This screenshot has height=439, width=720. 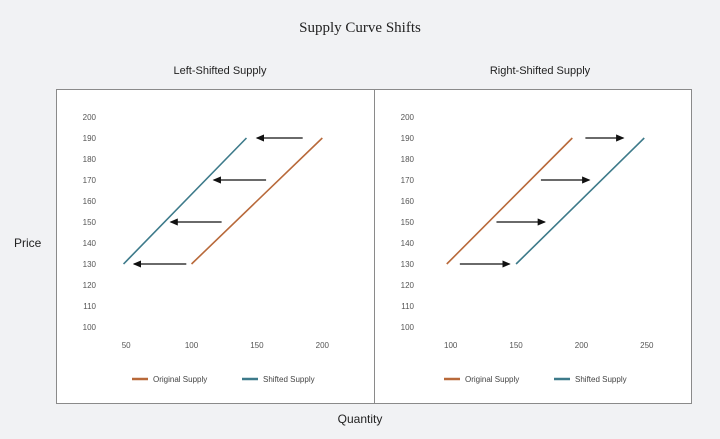 I want to click on chart-title: Supply Curve Shifts, so click(x=360, y=28).